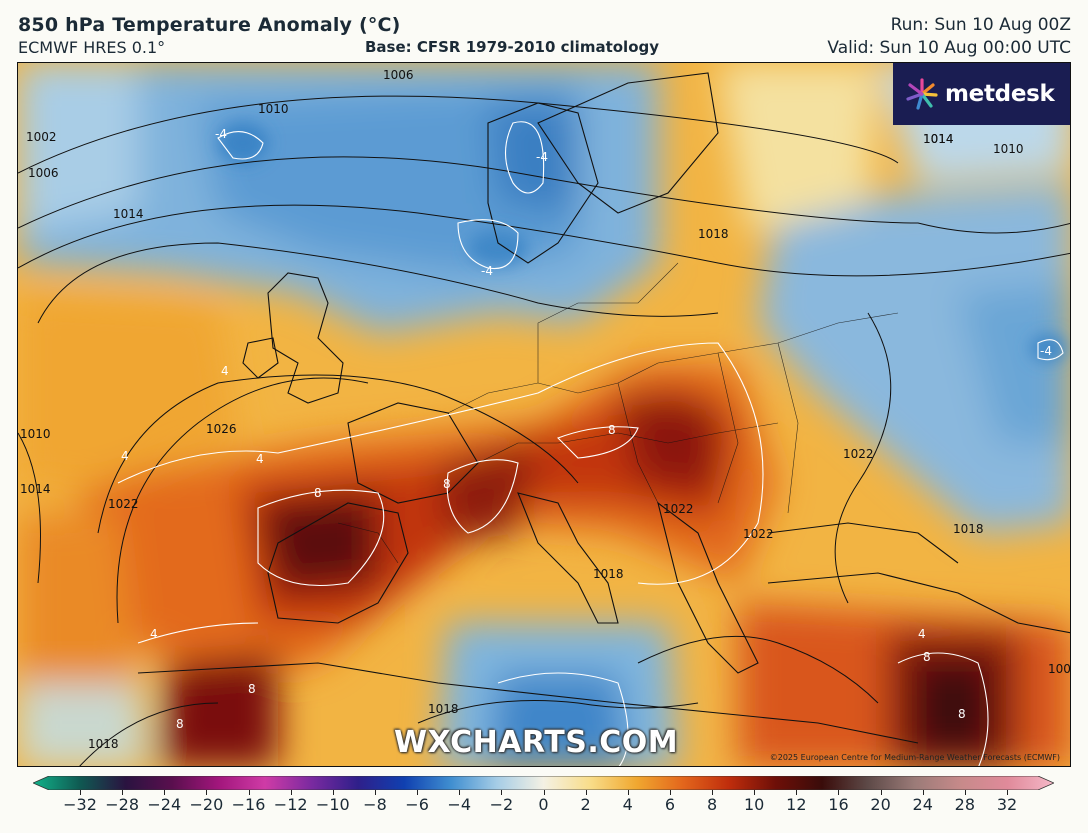 This screenshot has width=1088, height=833. I want to click on colorbar-tick-label: 0, so click(543, 804).